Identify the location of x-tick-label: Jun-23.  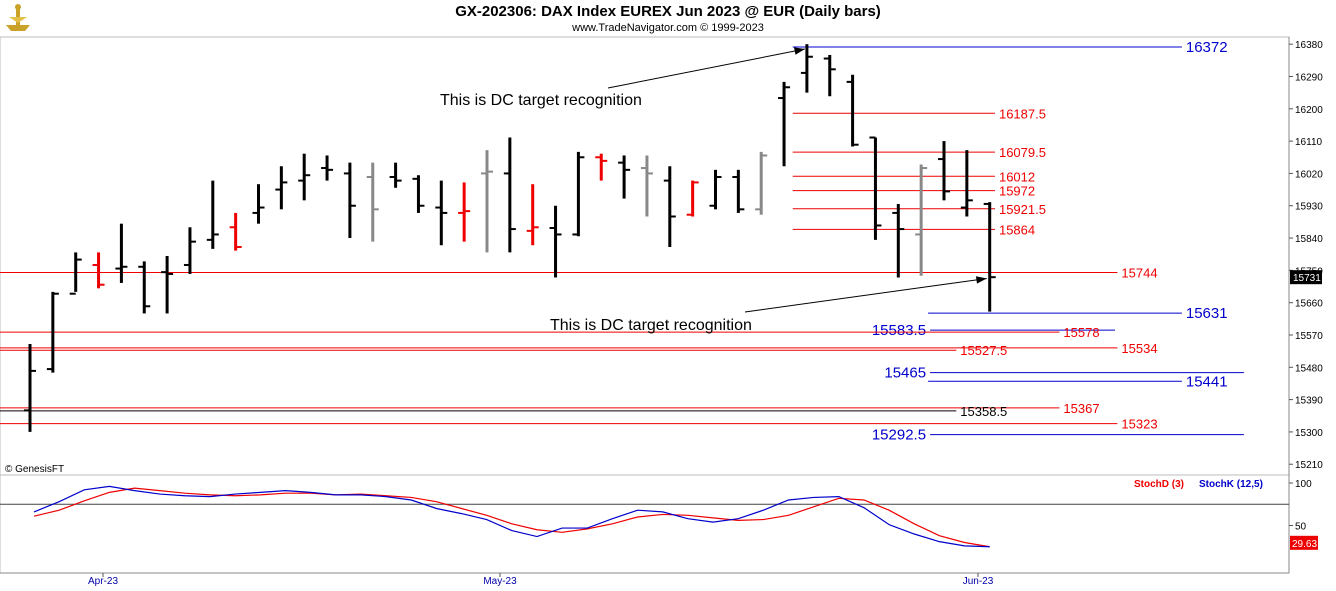
(978, 581).